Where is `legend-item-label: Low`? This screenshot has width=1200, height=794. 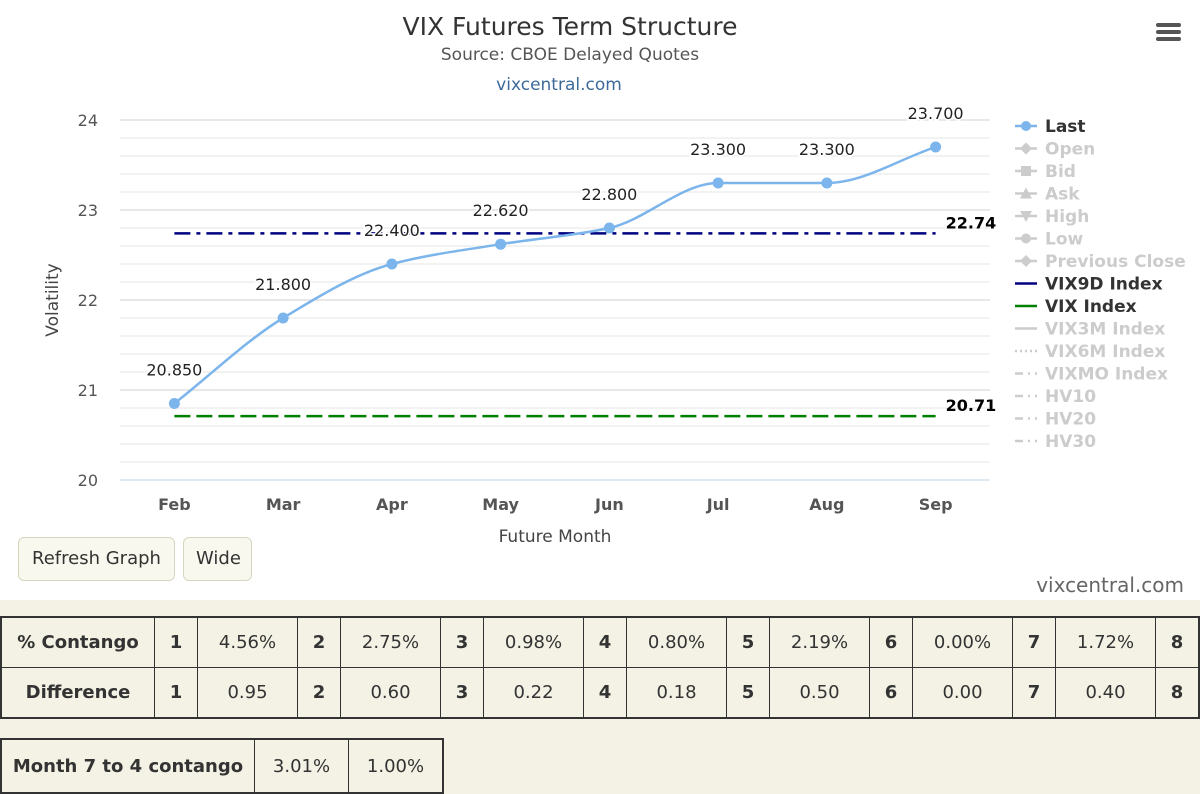 legend-item-label: Low is located at coordinates (1064, 240).